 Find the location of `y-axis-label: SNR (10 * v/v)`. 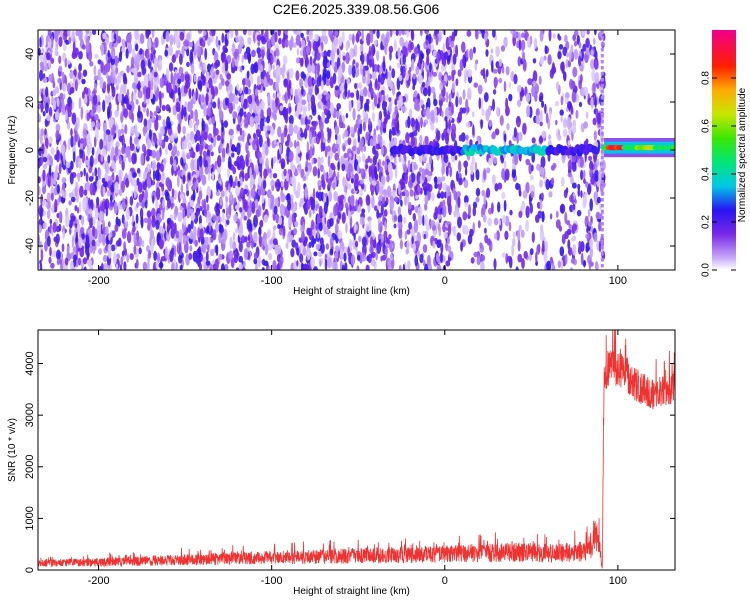

y-axis-label: SNR (10 * v/v) is located at coordinates (12, 450).